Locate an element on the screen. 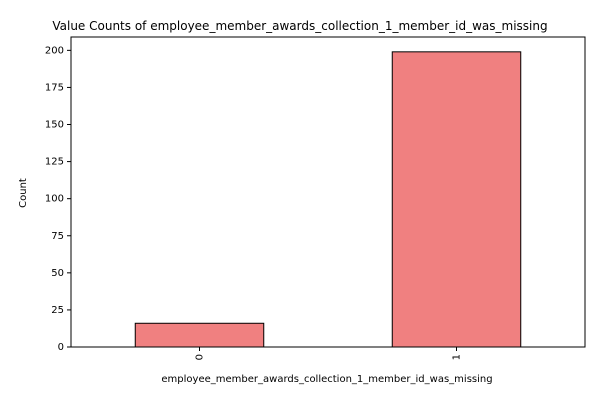  y-axis-label: Count is located at coordinates (23, 193).